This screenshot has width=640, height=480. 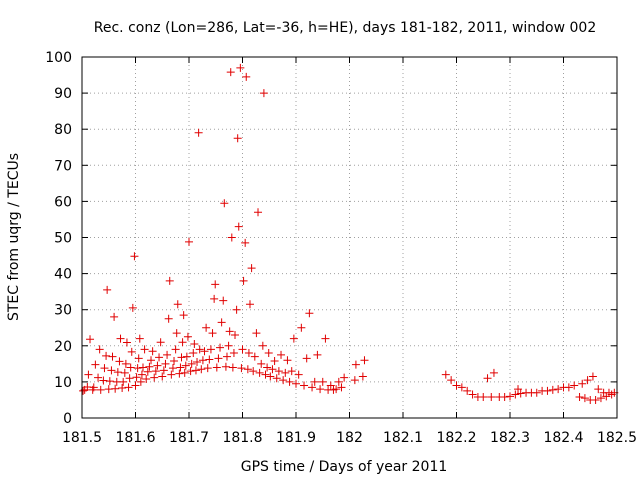 I want to click on x-tick-label: 182.4, so click(x=563, y=438).